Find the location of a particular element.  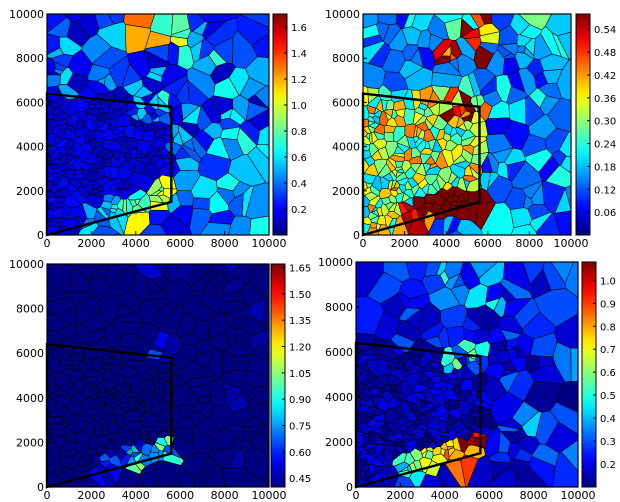

colorbar-tick-label: 1.35 is located at coordinates (300, 321).